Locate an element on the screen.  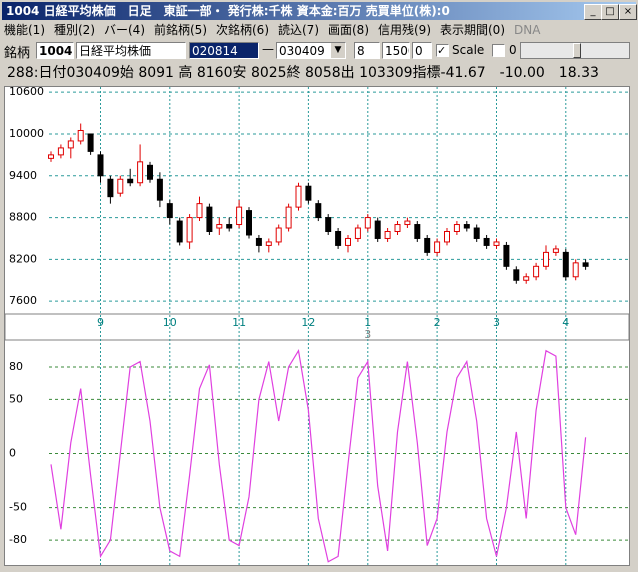
slider-thumb is located at coordinates (577, 50).